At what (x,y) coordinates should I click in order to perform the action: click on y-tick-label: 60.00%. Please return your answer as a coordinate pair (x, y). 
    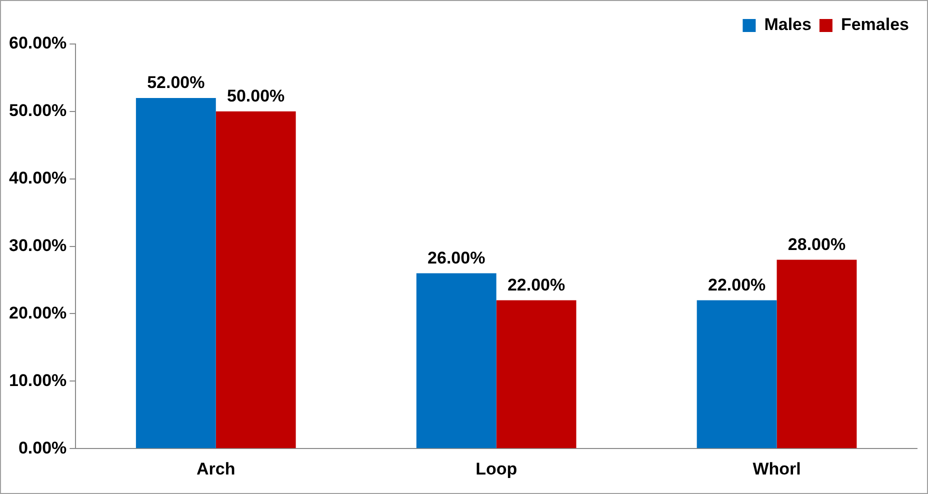
    Looking at the image, I should click on (37, 43).